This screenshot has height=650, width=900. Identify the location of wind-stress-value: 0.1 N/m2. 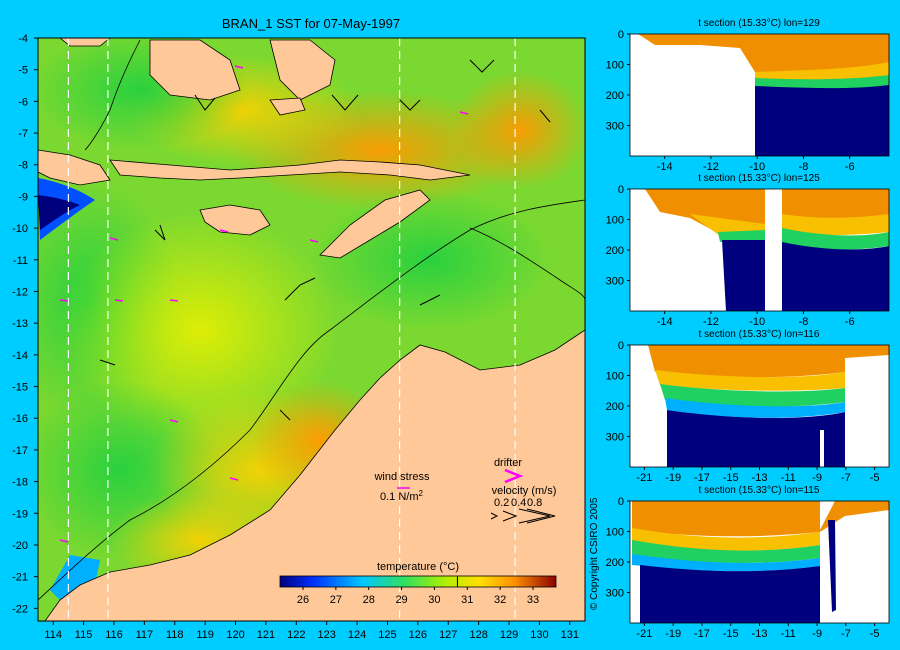
(402, 496).